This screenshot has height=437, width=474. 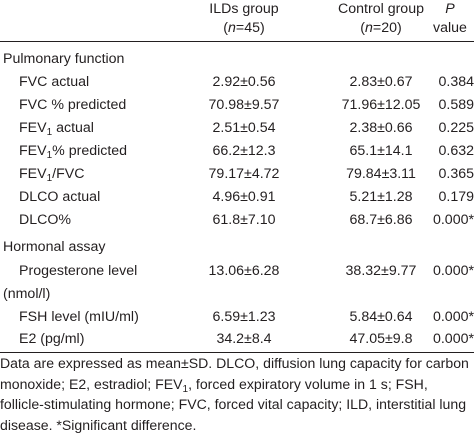 I want to click on control-value: 5.21±1.28, so click(x=381, y=197).